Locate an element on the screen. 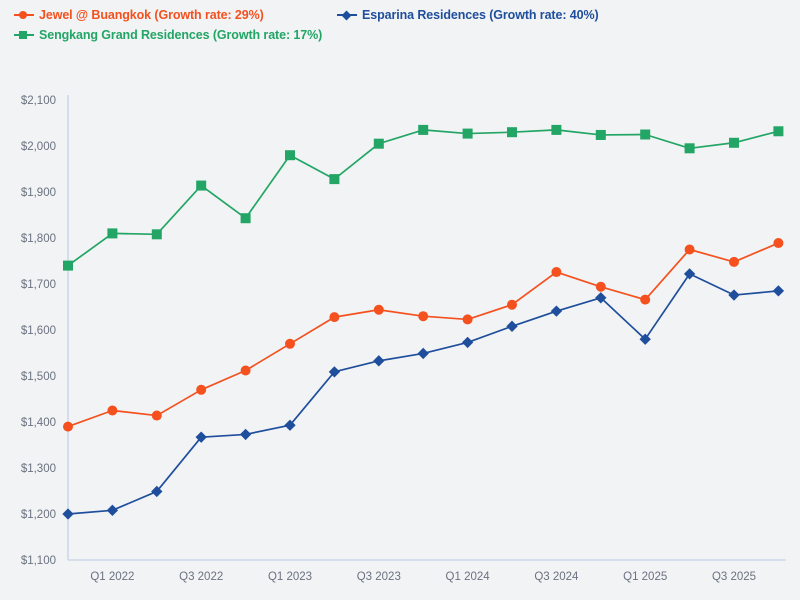 This screenshot has width=800, height=600. legend-line-swatch-sengkang is located at coordinates (24, 35).